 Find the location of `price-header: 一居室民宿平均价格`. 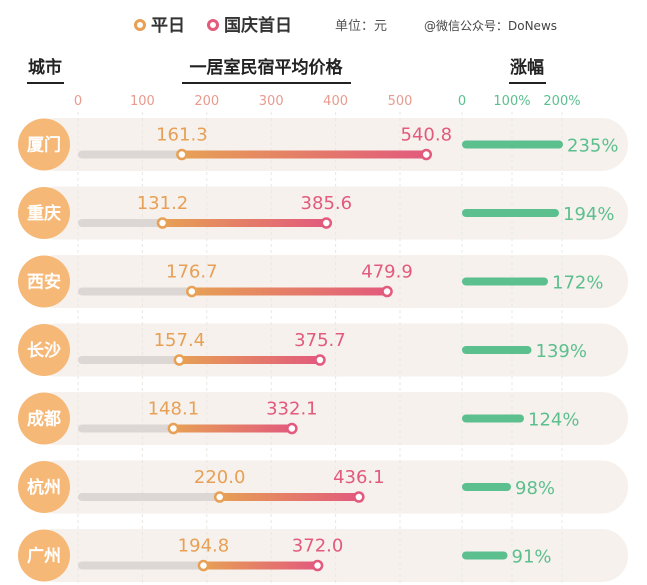

price-header: 一居室民宿平均价格 is located at coordinates (267, 67).